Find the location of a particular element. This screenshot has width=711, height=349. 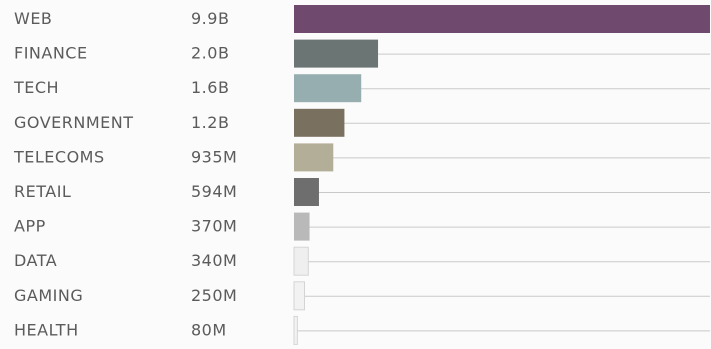

bar-finance is located at coordinates (336, 53).